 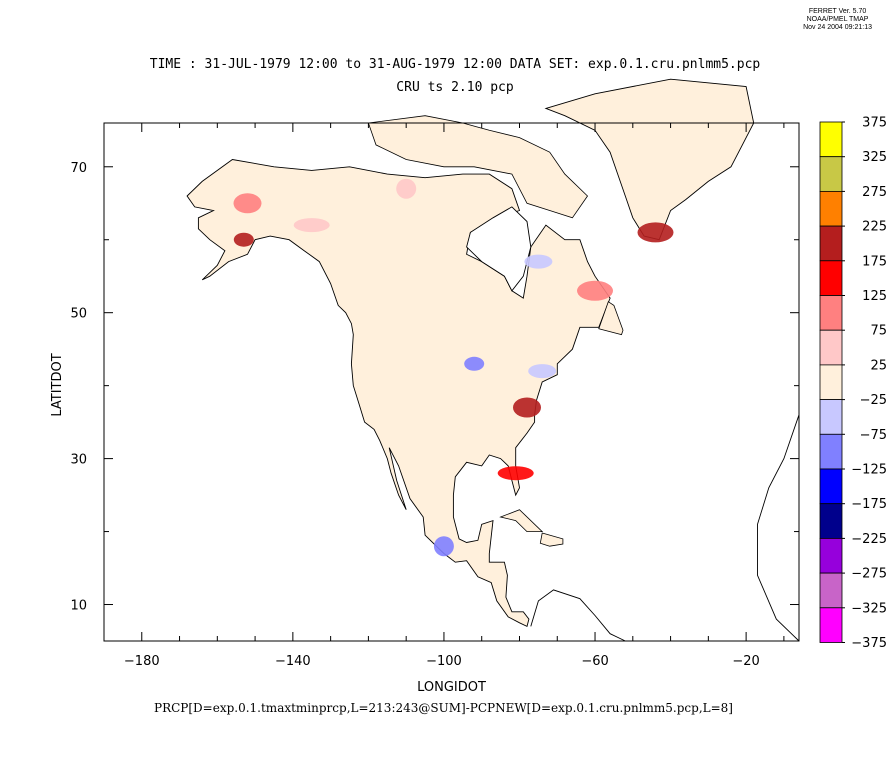 I want to click on stamp-line-2: NOAA/PMEL TMAP, so click(x=837, y=19).